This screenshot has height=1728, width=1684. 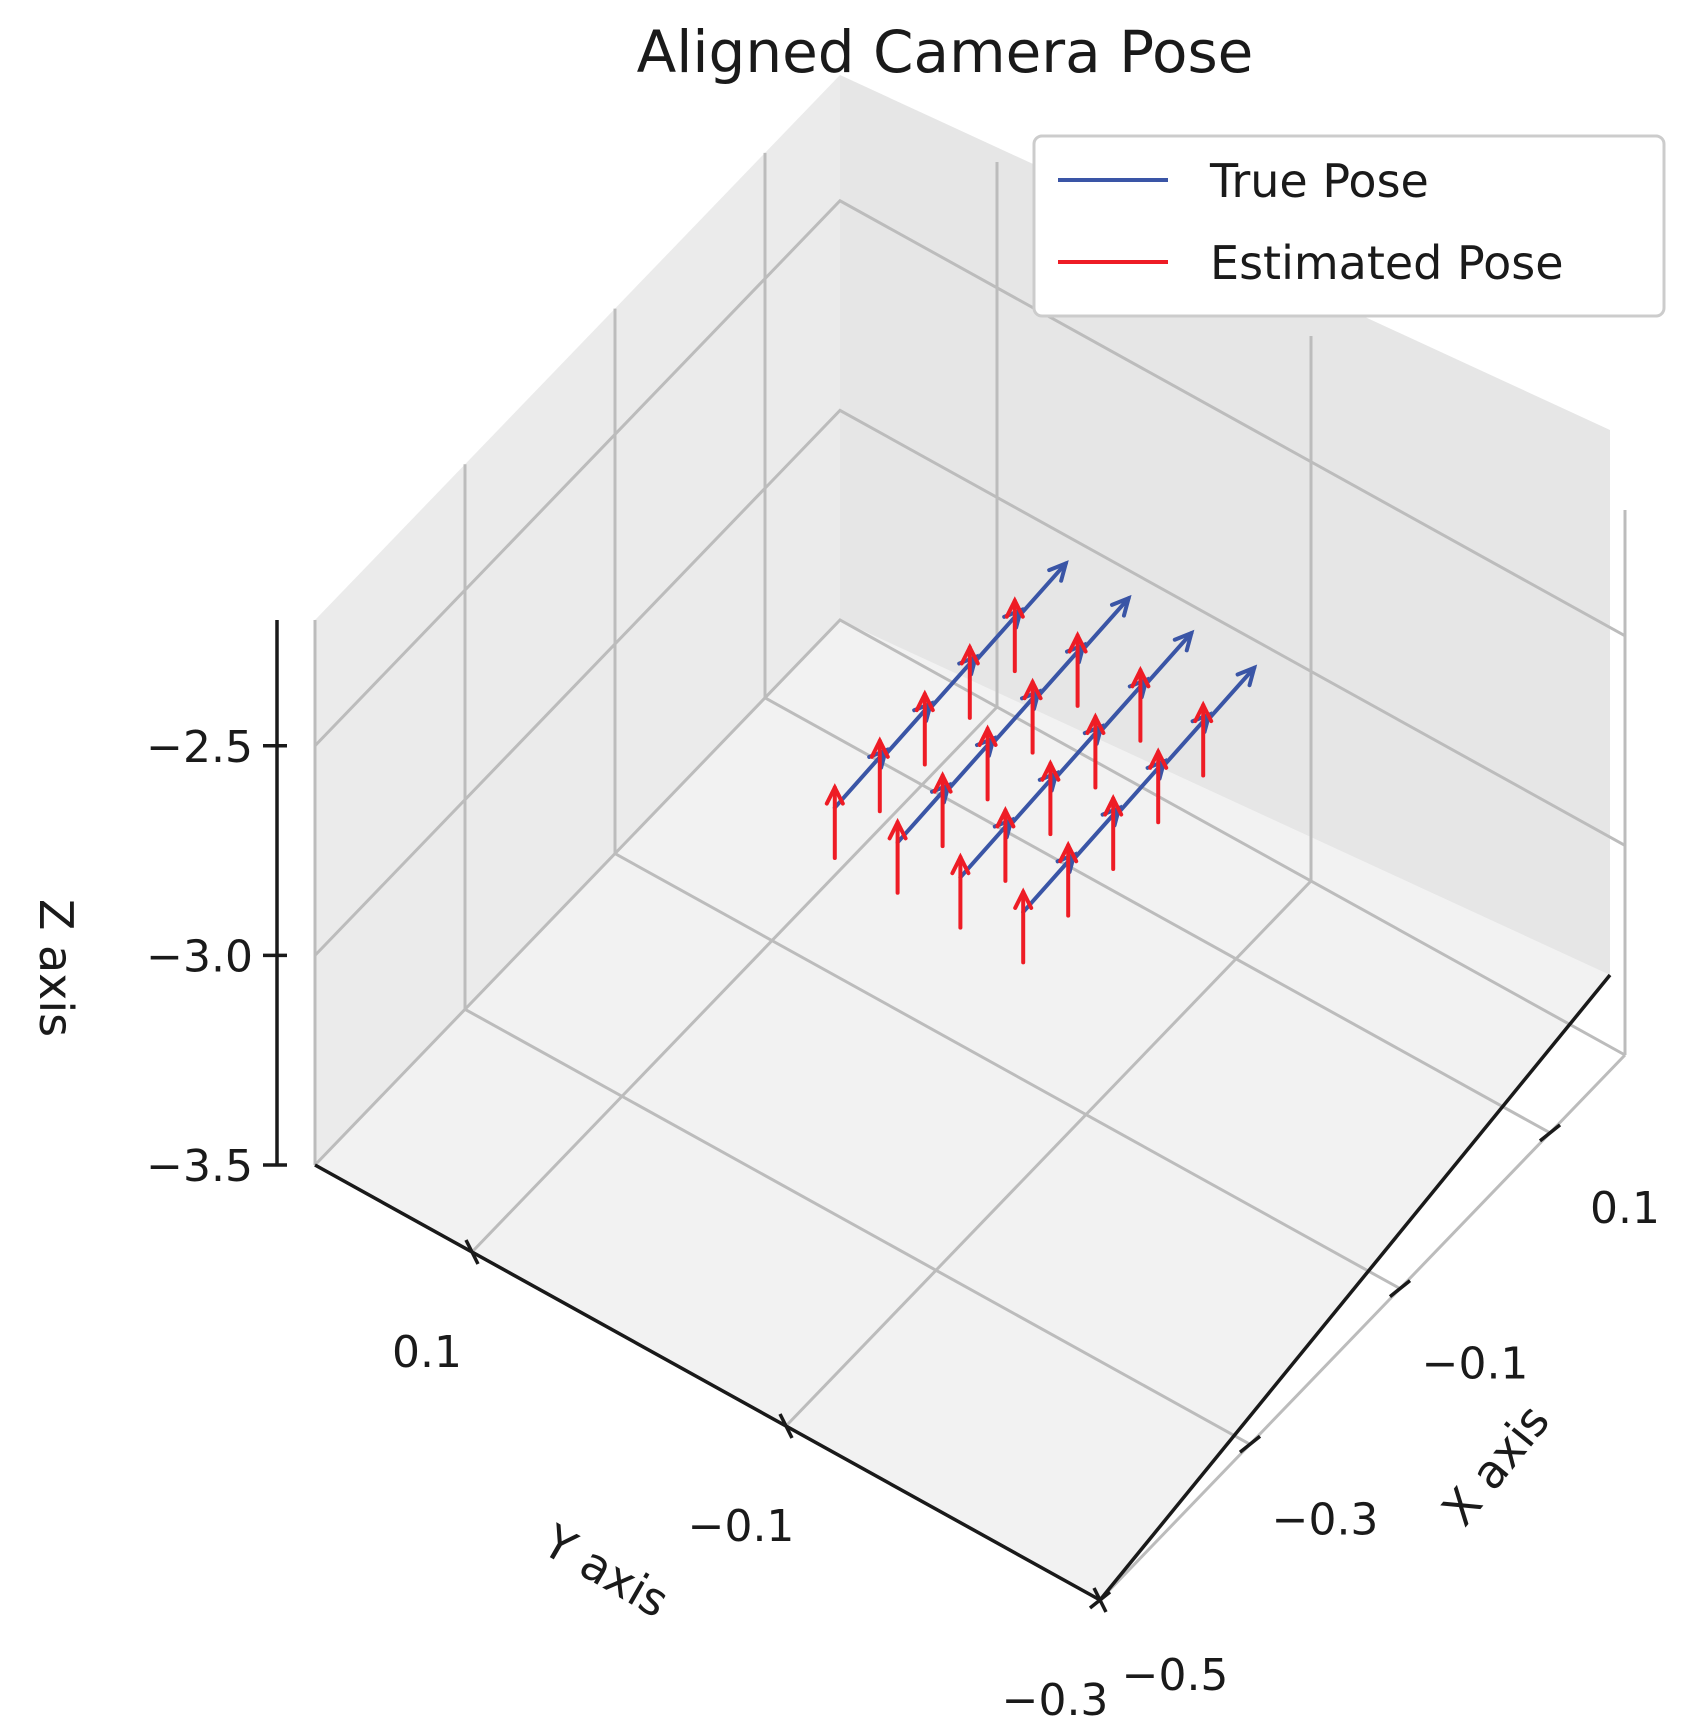 What do you see at coordinates (605, 1571) in the screenshot?
I see `y-axis-label: Y axis` at bounding box center [605, 1571].